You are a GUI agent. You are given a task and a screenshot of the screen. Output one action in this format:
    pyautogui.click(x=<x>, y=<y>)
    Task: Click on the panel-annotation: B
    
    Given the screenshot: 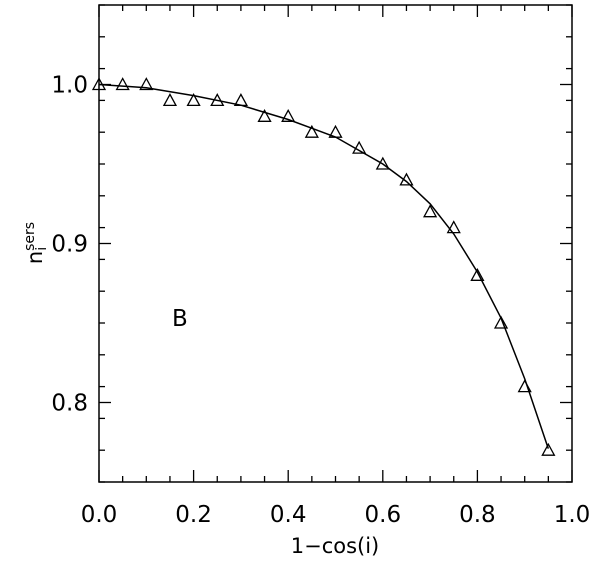 What is the action you would take?
    pyautogui.click(x=180, y=319)
    